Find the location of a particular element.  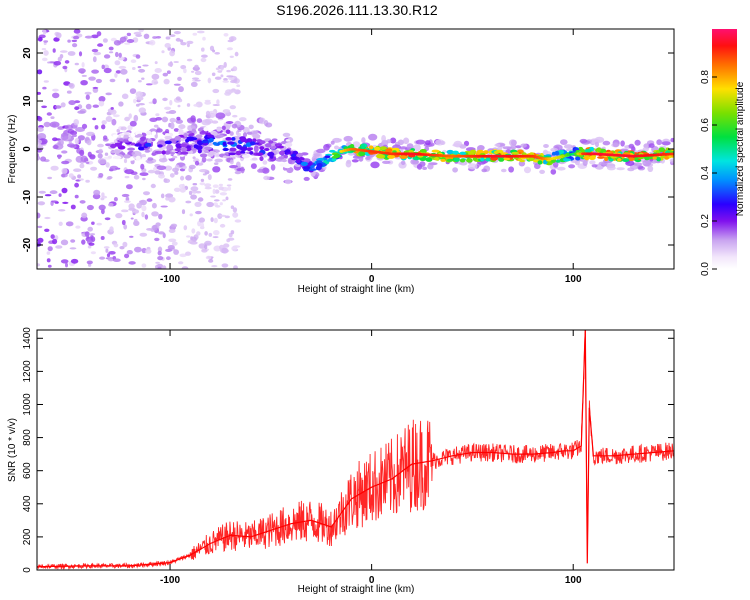

x-tick-label: 0 is located at coordinates (372, 580).